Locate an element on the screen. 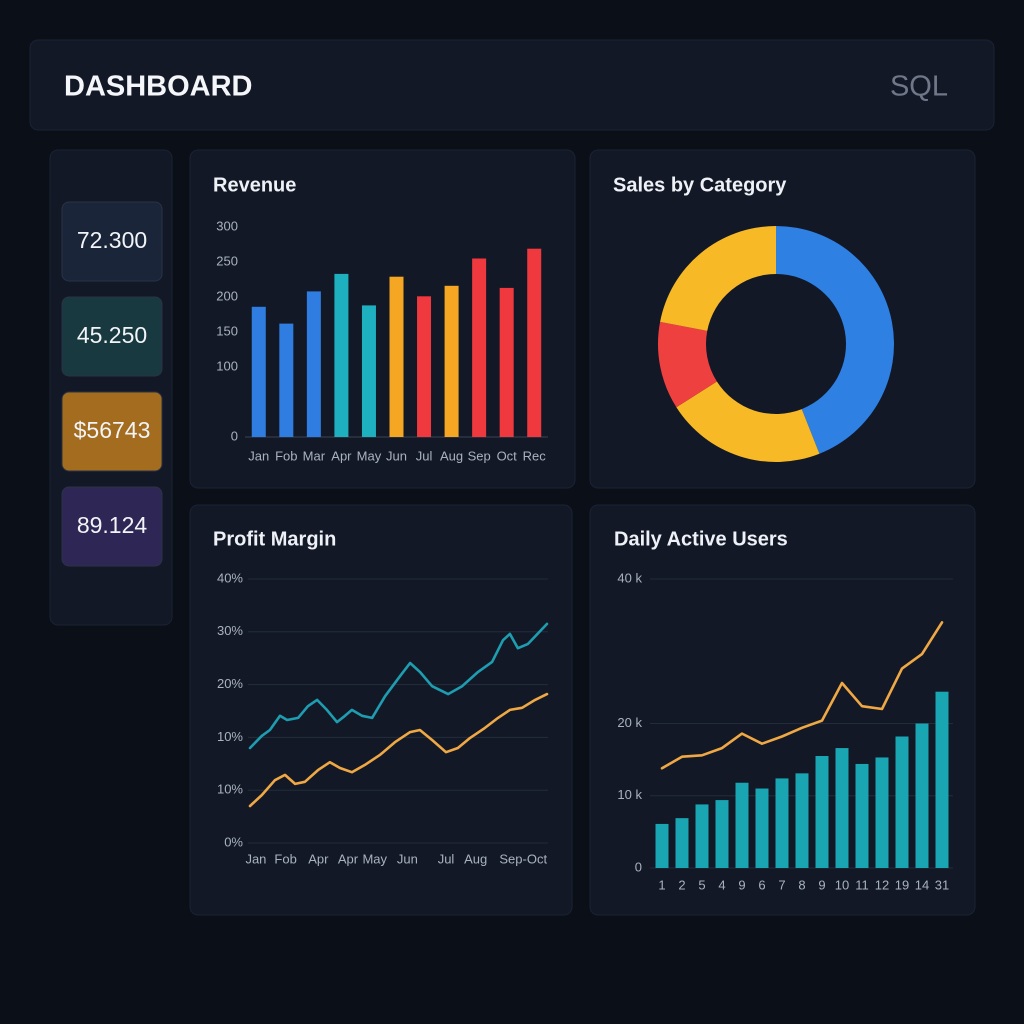 The height and width of the screenshot is (1024, 1024). x-tick-label: Sep is located at coordinates (479, 455).